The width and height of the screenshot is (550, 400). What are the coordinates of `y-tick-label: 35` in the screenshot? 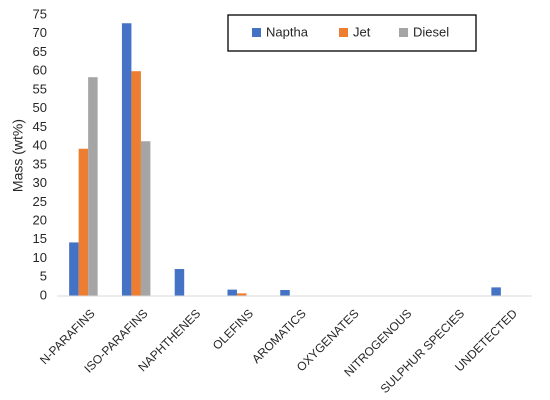 It's located at (40, 163).